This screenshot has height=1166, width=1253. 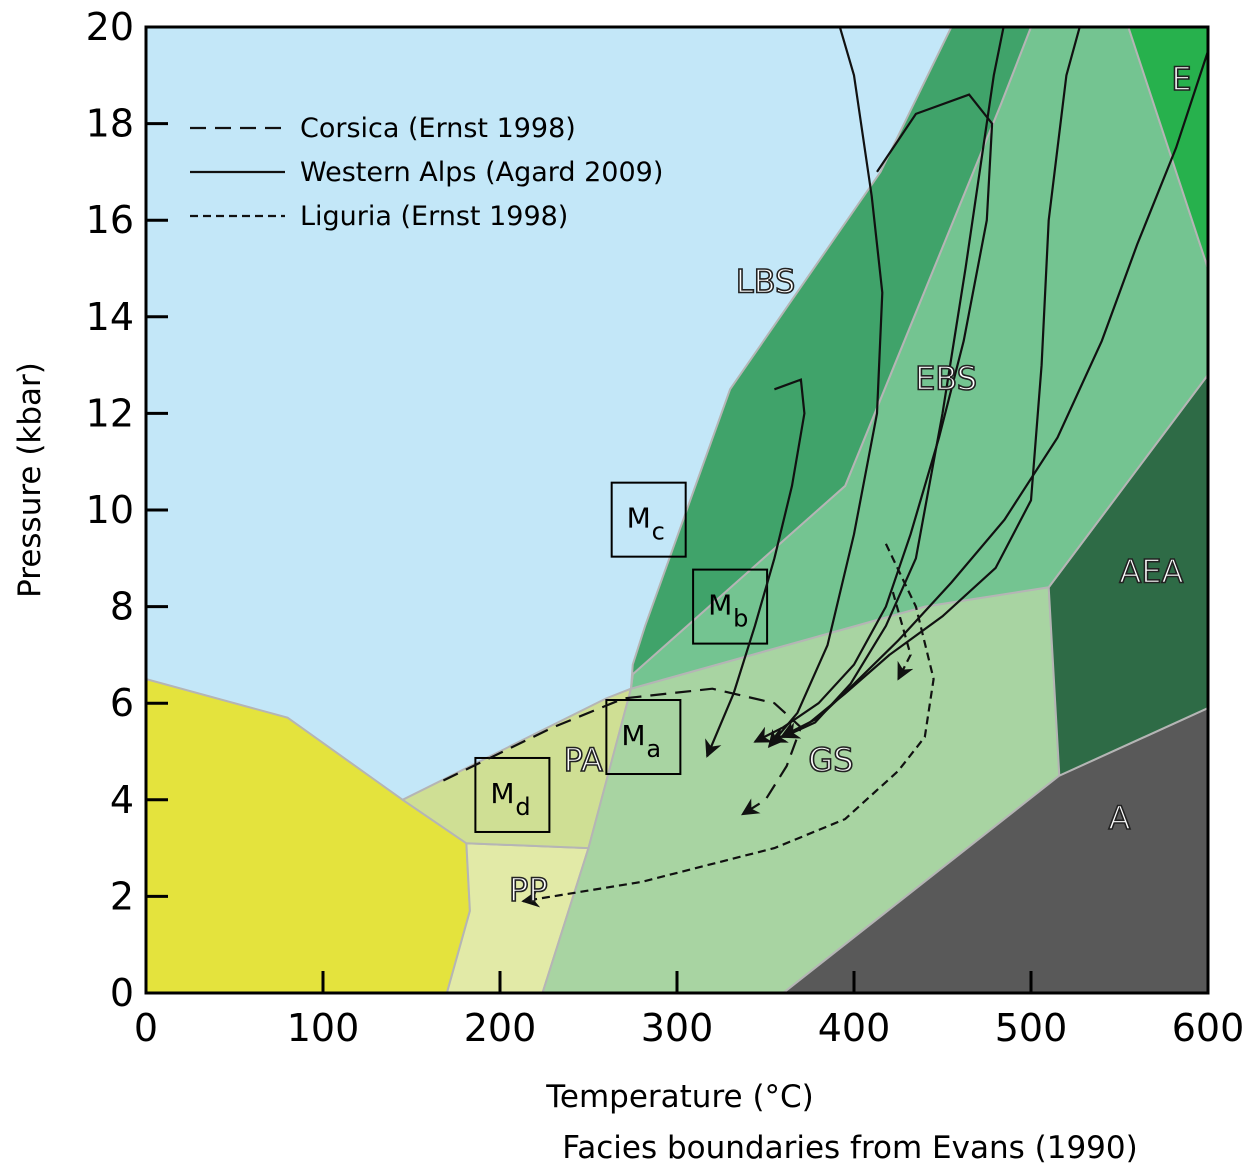 I want to click on legend-label-liguria-ernst-1998: Liguria (Ernst 1998), so click(x=434, y=216).